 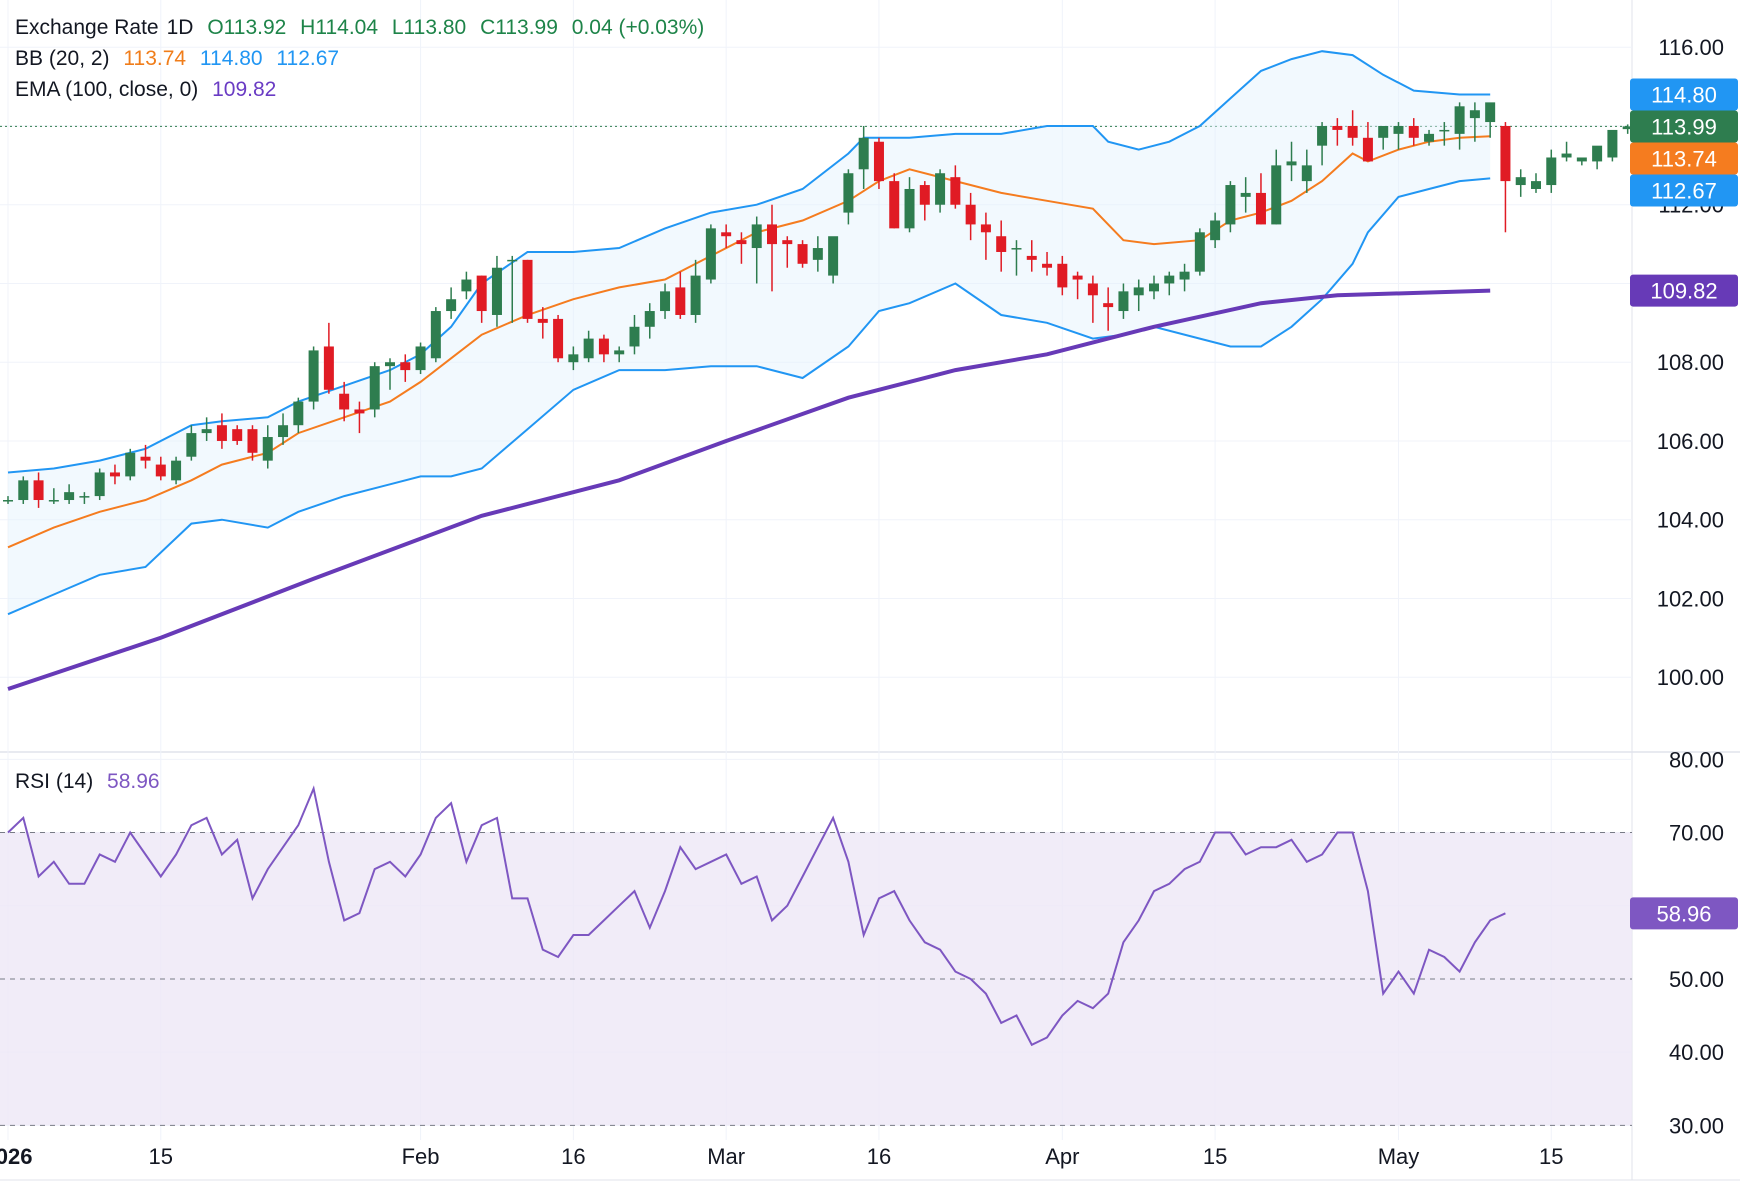 What do you see at coordinates (155, 58) in the screenshot?
I see `bb-basis-value: 113.74` at bounding box center [155, 58].